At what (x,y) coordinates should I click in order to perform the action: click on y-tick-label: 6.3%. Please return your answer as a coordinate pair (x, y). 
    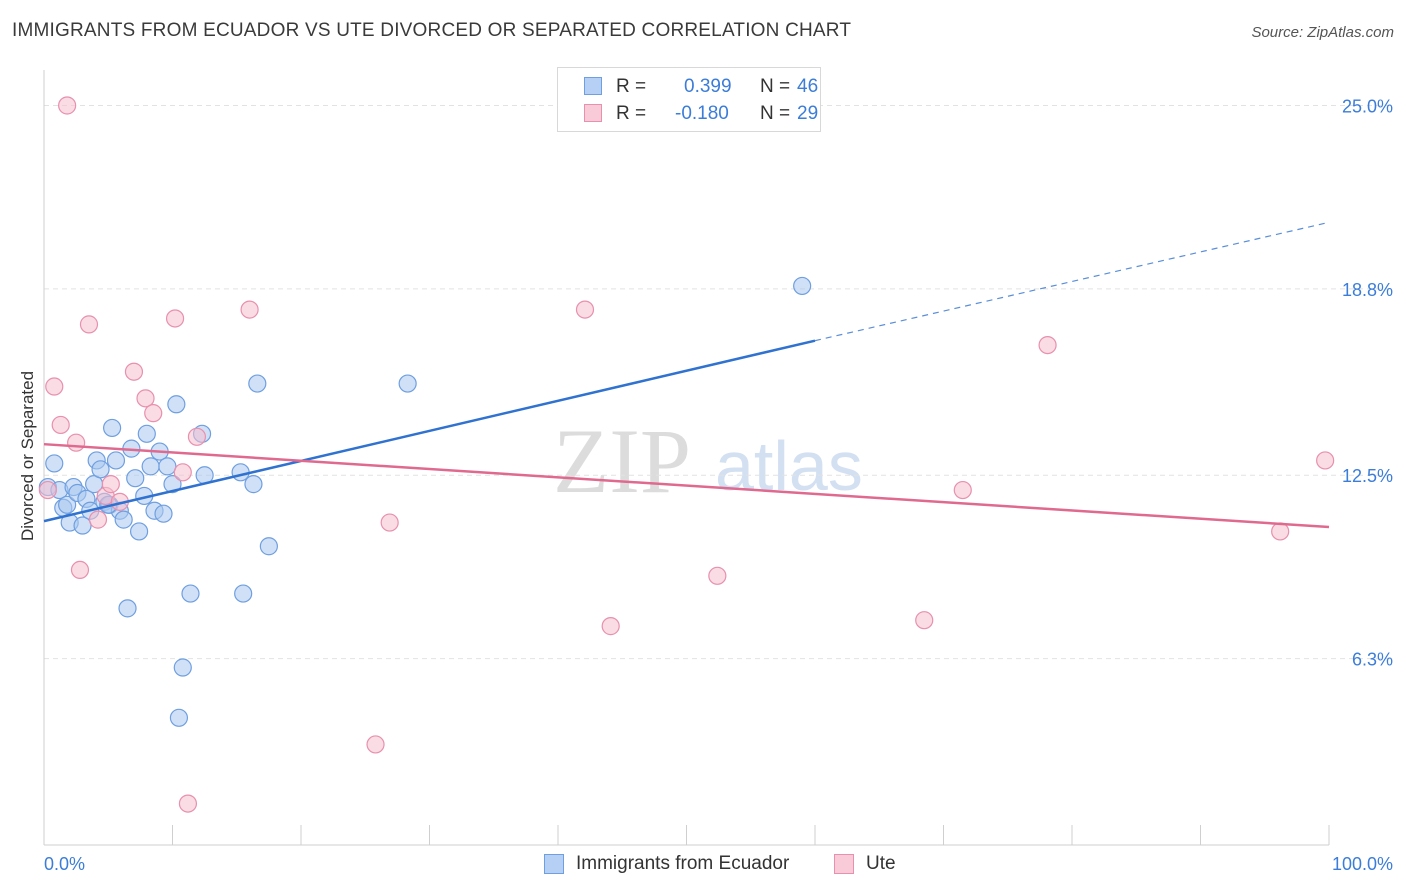
    Looking at the image, I should click on (1372, 660).